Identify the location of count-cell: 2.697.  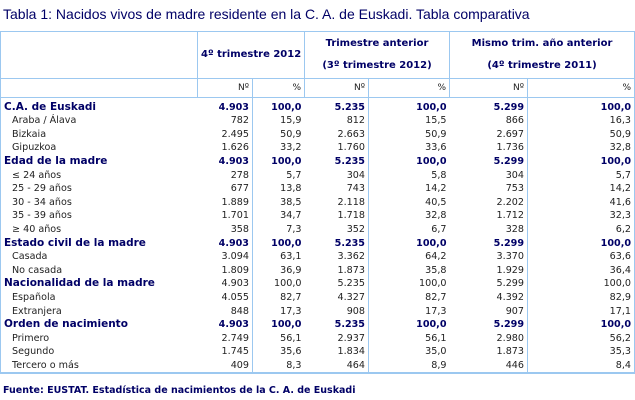
(510, 134).